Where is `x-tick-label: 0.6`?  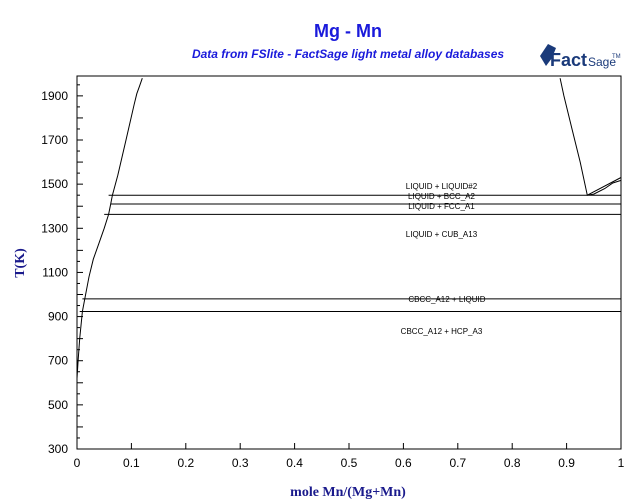
x-tick-label: 0.6 is located at coordinates (403, 463).